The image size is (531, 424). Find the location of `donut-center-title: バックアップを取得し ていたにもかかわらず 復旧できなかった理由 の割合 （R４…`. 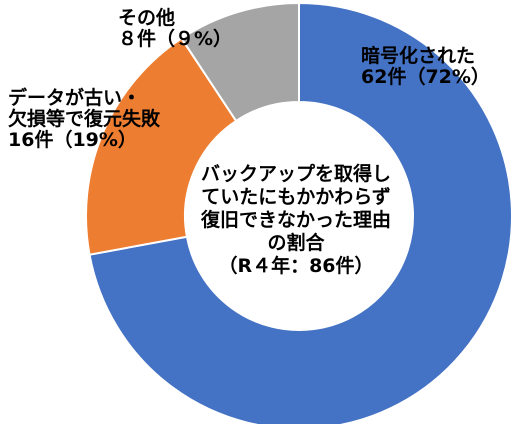

donut-center-title: バックアップを取得し ていたにもかかわらず 復旧できなかった理由 の割合 （R４… is located at coordinates (296, 220).